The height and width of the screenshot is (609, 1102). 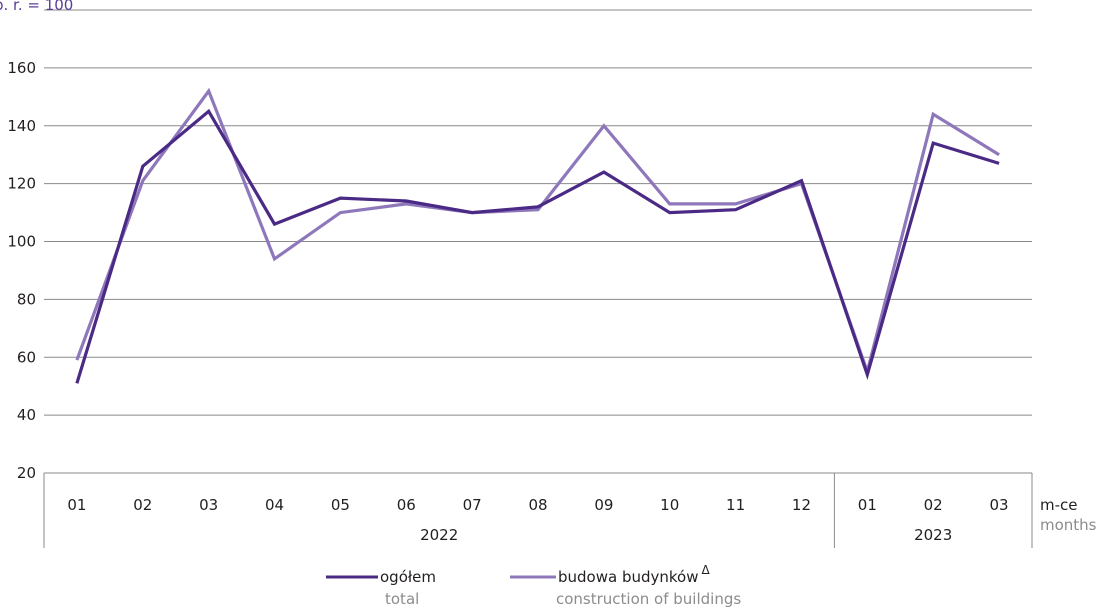 I want to click on x-tick-label: 08, so click(x=537, y=505).